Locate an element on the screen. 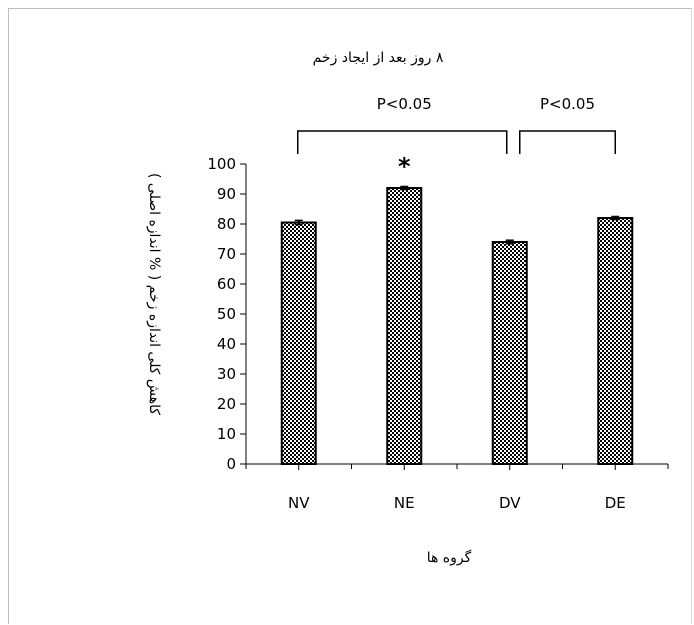 The image size is (694, 625). x-tick-label-DE: DE is located at coordinates (615, 503).